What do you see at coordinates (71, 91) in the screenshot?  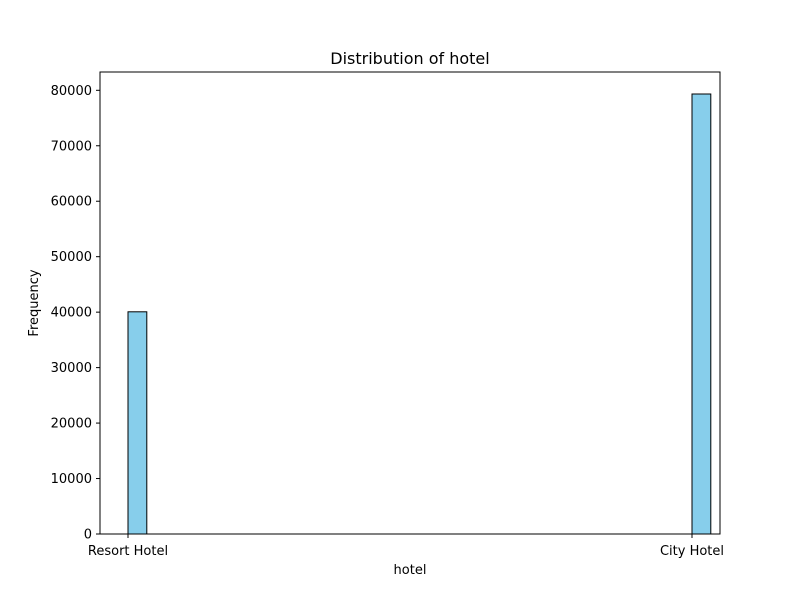 I see `y-tick-label: 80000` at bounding box center [71, 91].